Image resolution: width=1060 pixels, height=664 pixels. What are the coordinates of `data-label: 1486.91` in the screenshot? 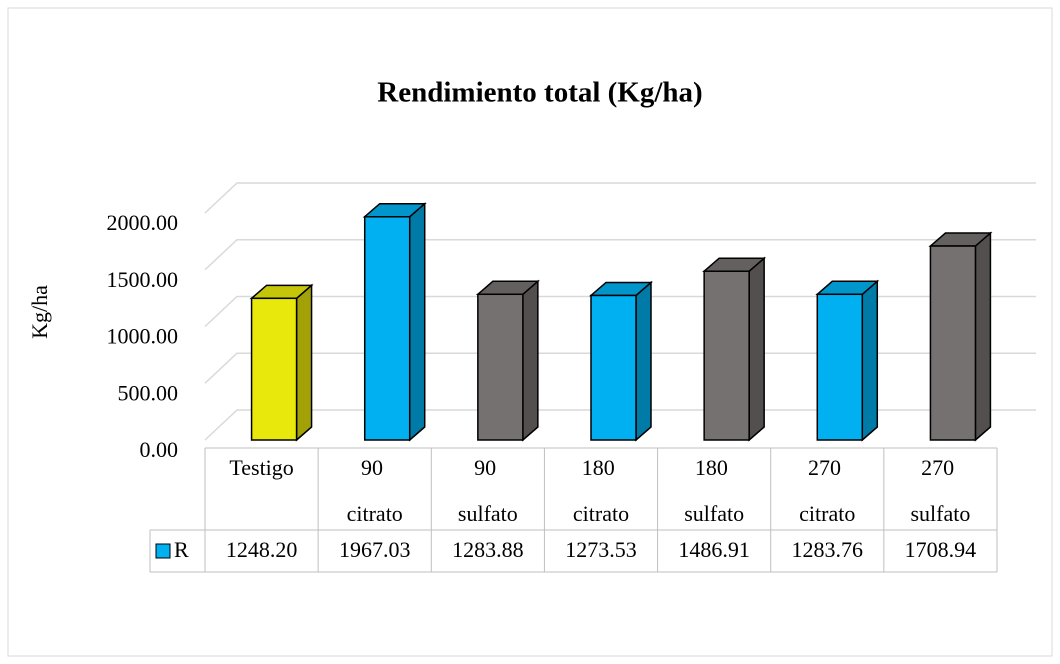 It's located at (714, 549).